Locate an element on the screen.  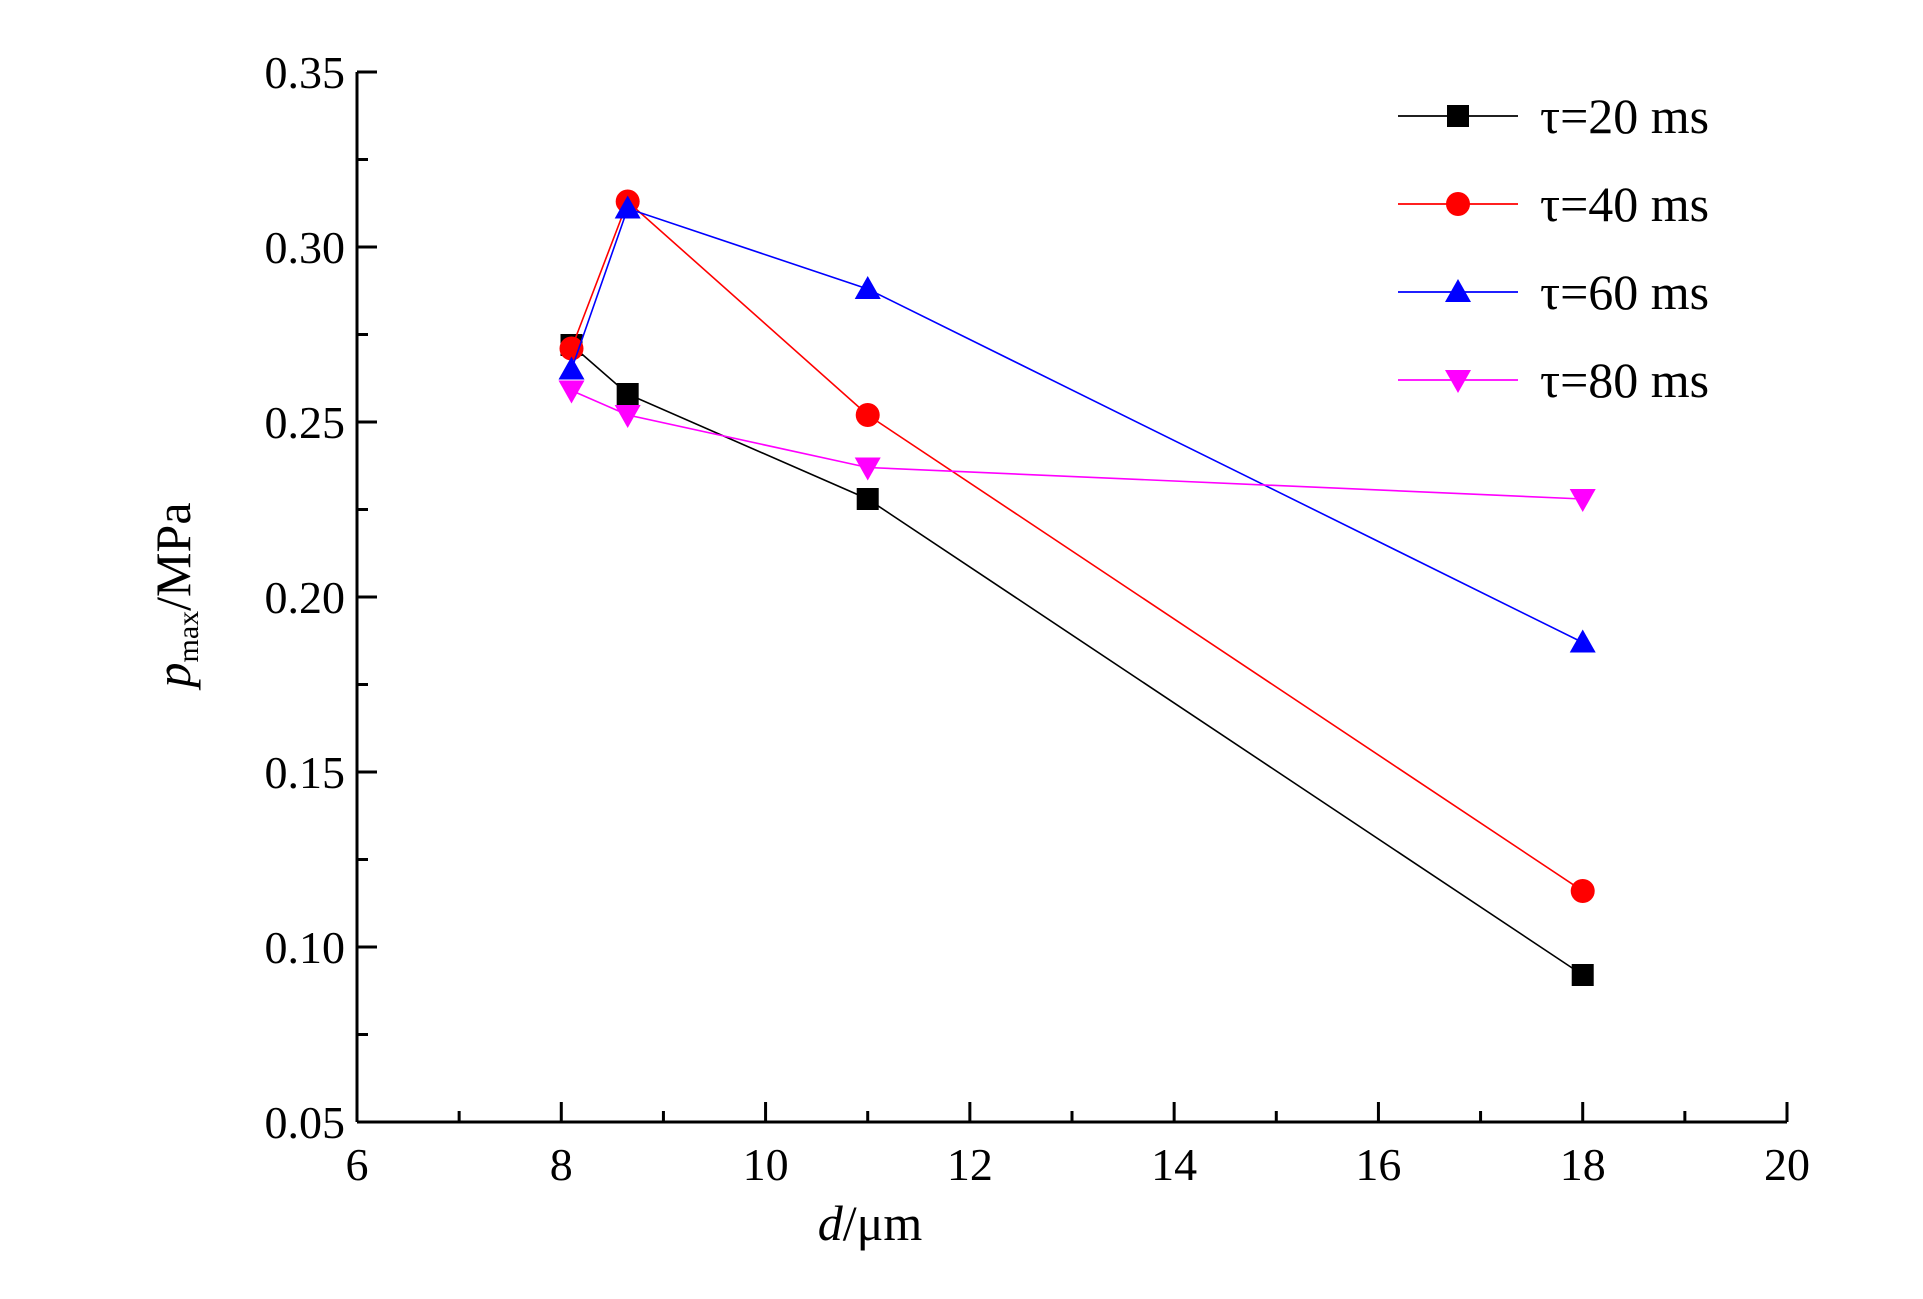
y-tick-label: 0.15 is located at coordinates (305, 772).